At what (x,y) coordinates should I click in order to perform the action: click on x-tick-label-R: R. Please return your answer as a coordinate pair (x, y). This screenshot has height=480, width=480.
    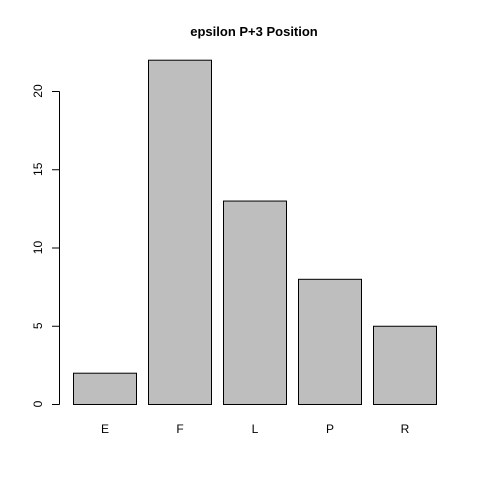
    Looking at the image, I should click on (405, 429).